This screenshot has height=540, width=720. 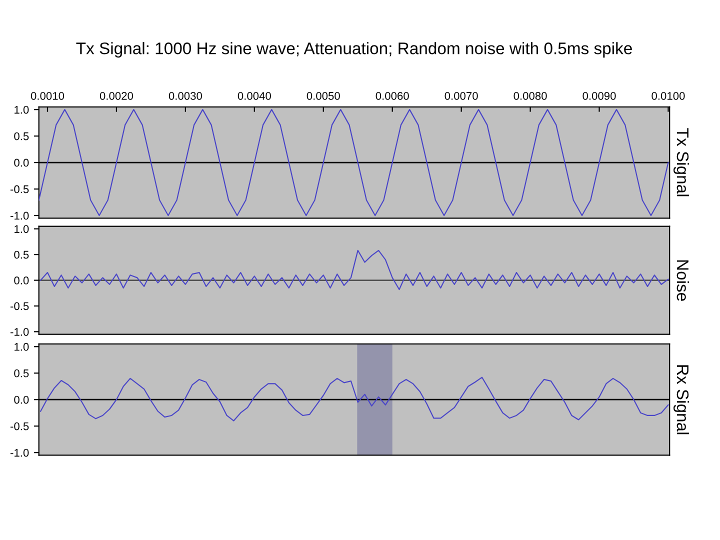 I want to click on x-tick-label: 0.0020, so click(x=117, y=96).